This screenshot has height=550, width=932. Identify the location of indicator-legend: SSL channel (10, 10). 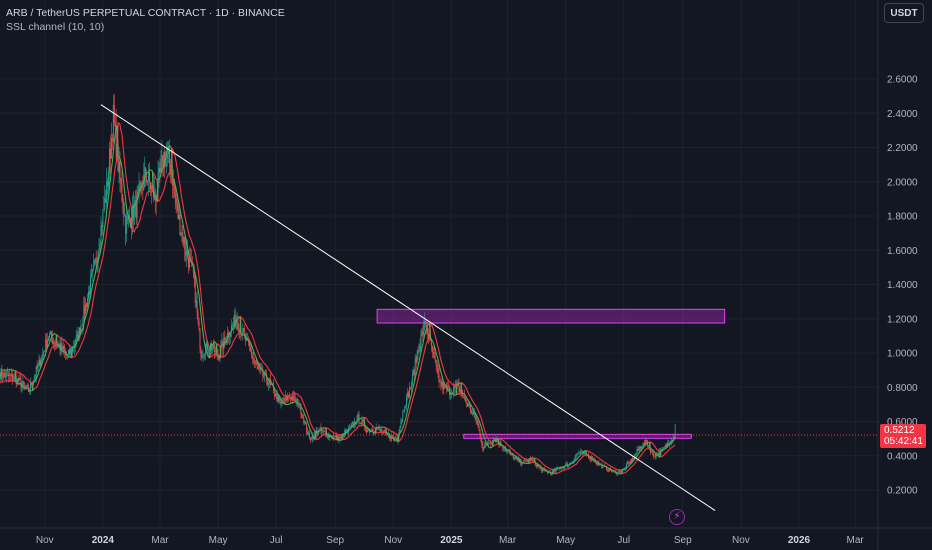
(55, 27).